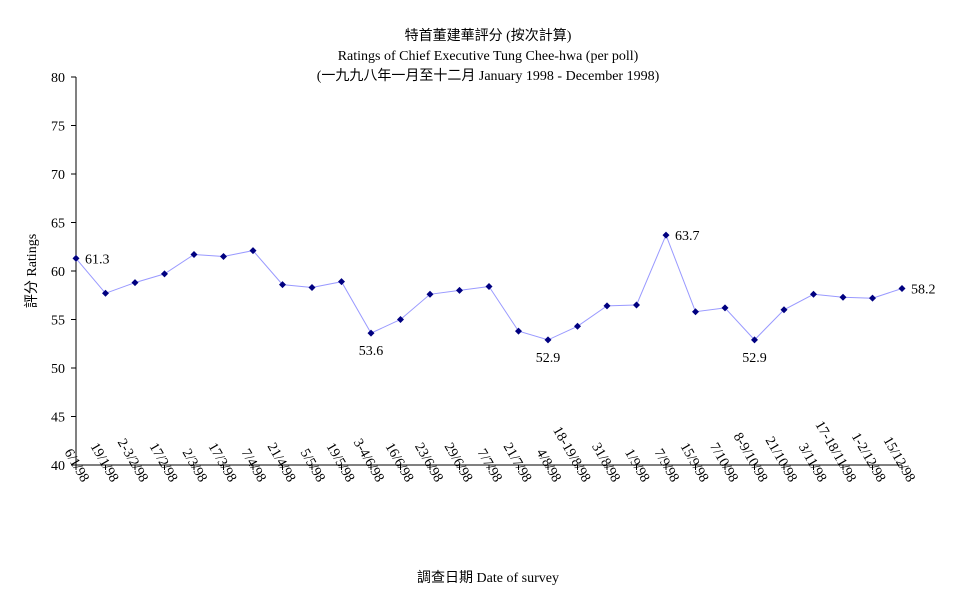  What do you see at coordinates (58, 127) in the screenshot?
I see `y-tick-label: 75` at bounding box center [58, 127].